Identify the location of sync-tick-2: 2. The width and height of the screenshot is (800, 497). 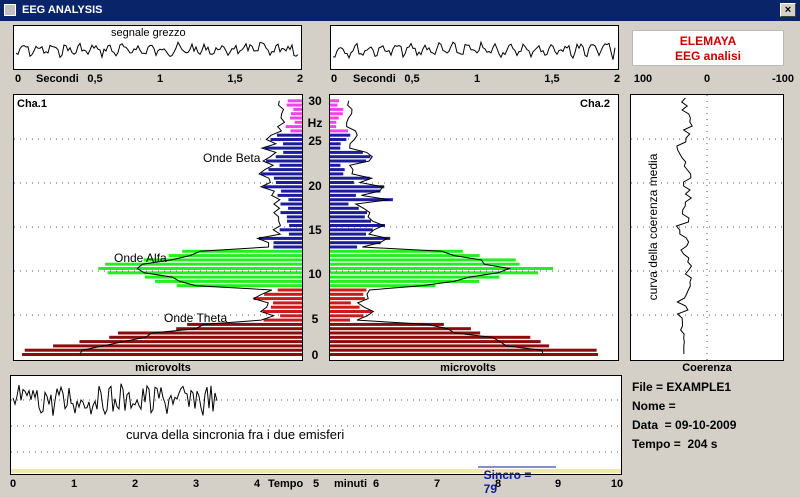
(135, 484).